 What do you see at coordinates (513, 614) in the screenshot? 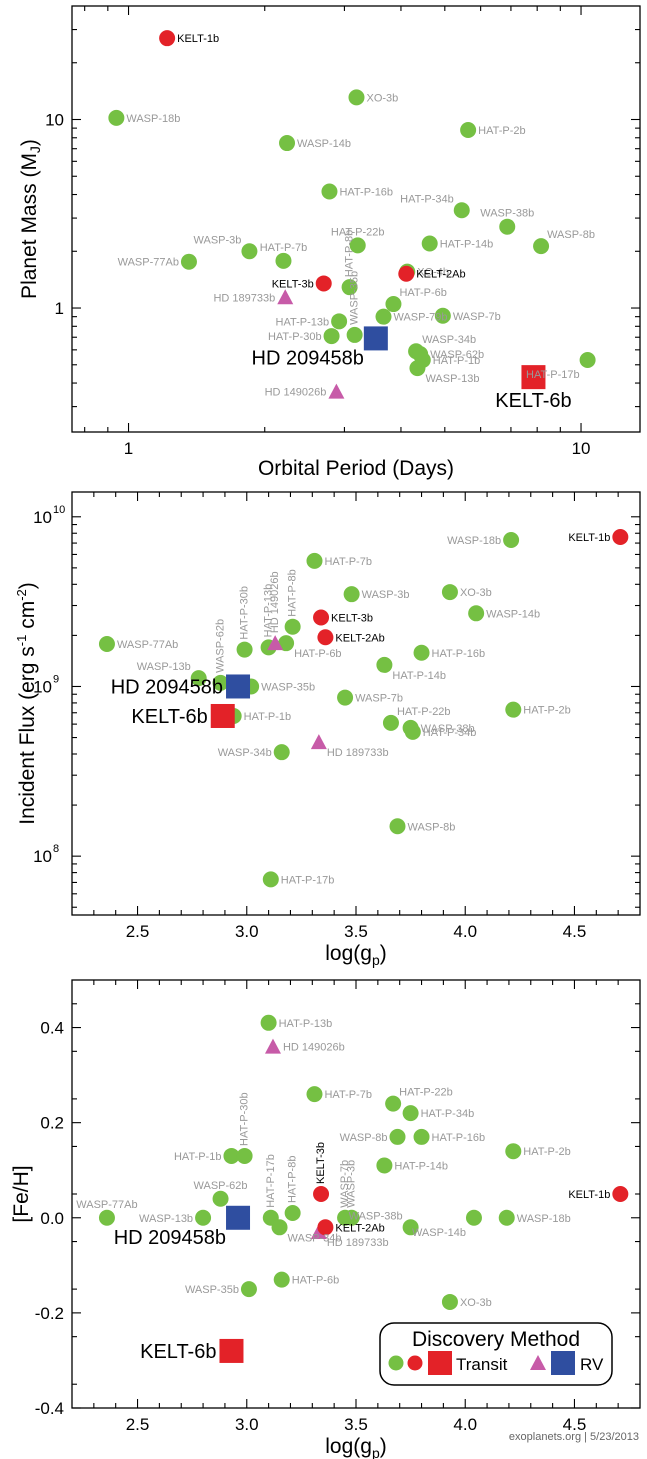
I see `label-wasp-14b: WASP-14b` at bounding box center [513, 614].